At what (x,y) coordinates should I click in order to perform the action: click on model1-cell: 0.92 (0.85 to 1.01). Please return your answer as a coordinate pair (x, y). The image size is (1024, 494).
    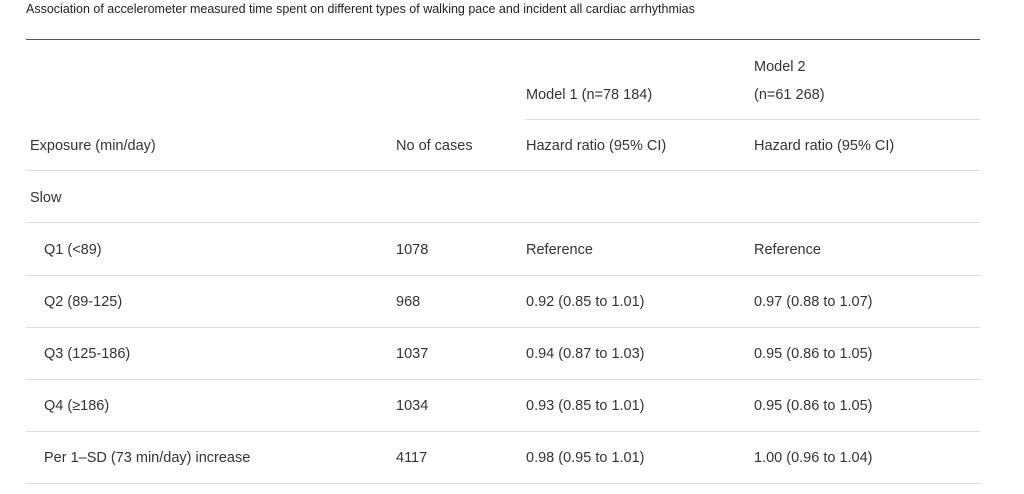
    Looking at the image, I should click on (585, 302).